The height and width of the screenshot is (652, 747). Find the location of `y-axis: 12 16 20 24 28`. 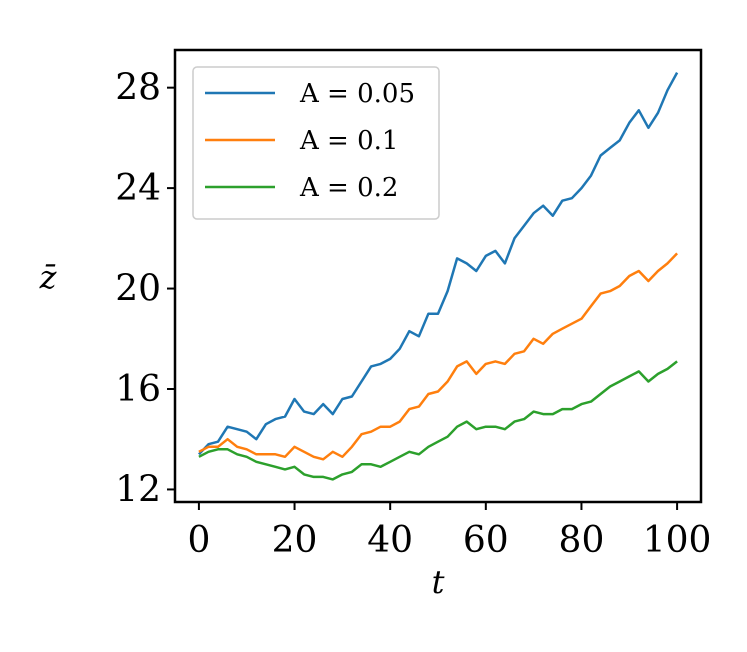

y-axis: 12 16 20 24 28 is located at coordinates (145, 289).